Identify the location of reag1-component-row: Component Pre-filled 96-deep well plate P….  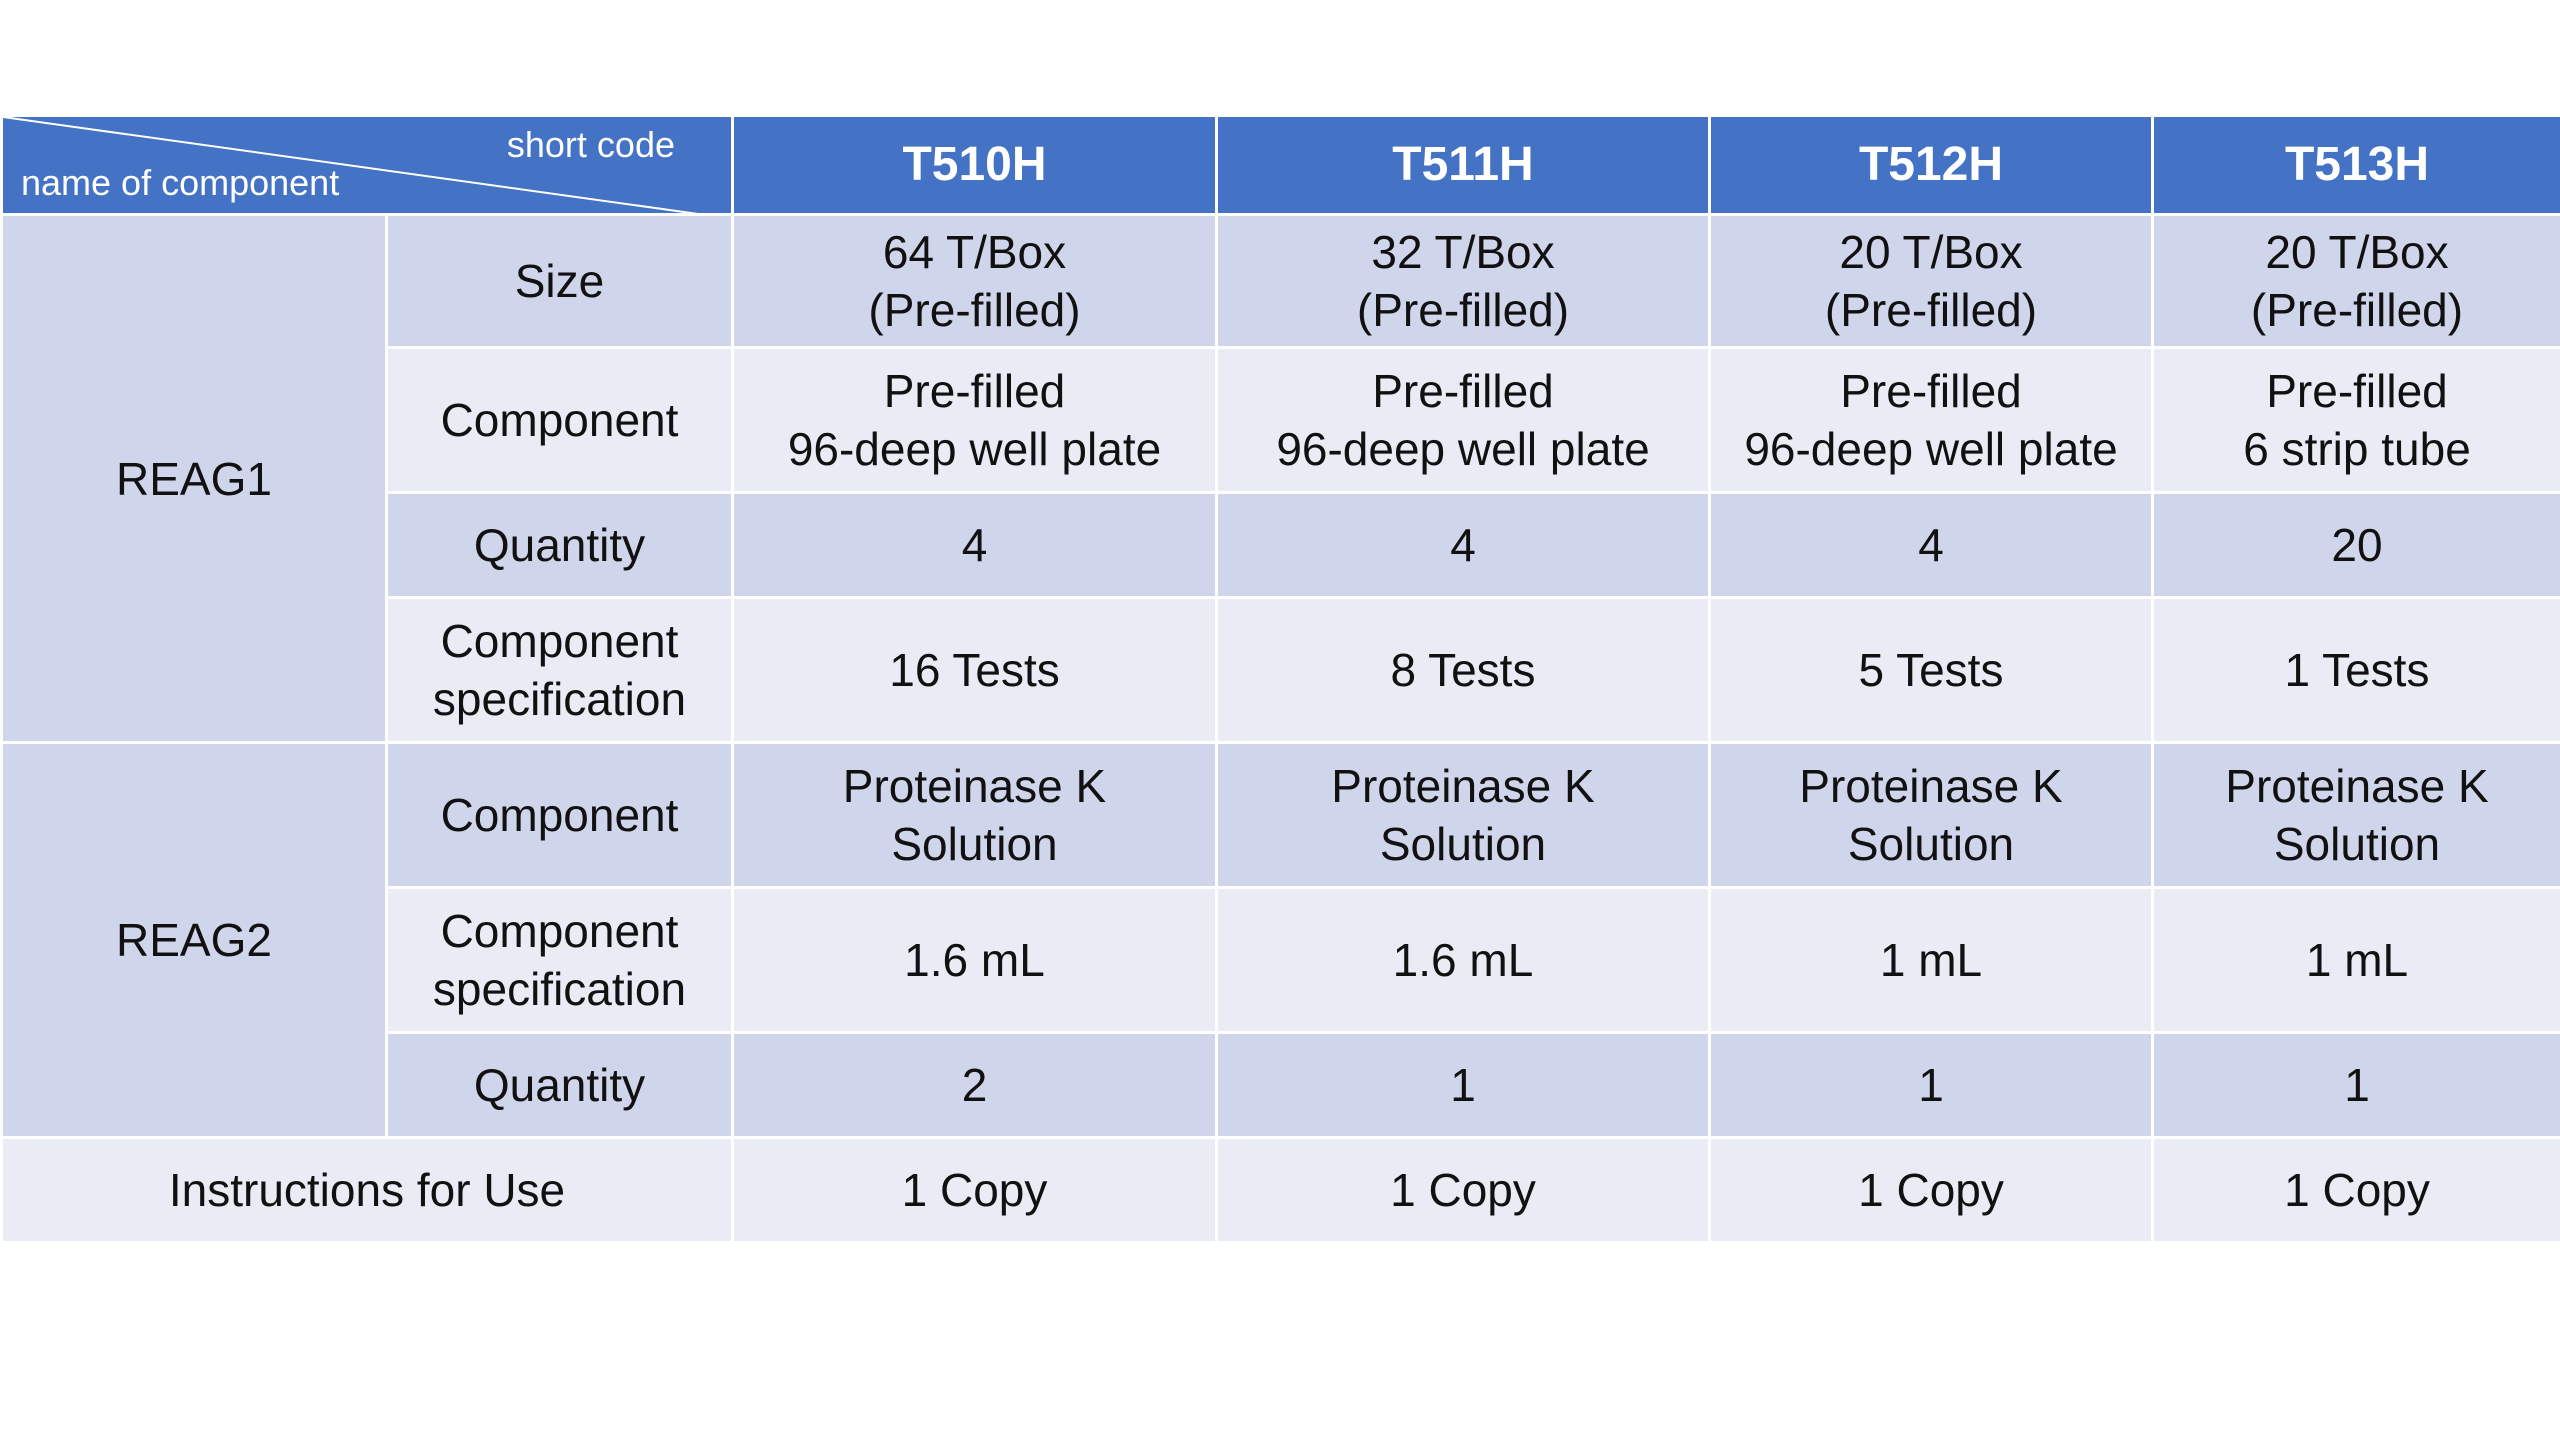
(1281, 420).